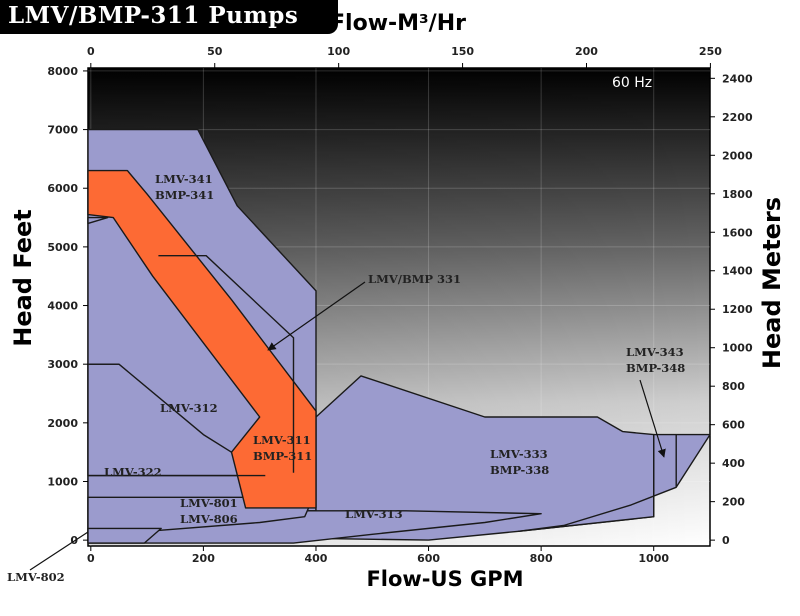 This screenshot has height=616, width=800. What do you see at coordinates (632, 83) in the screenshot?
I see `frequency-label: 60 Hz` at bounding box center [632, 83].